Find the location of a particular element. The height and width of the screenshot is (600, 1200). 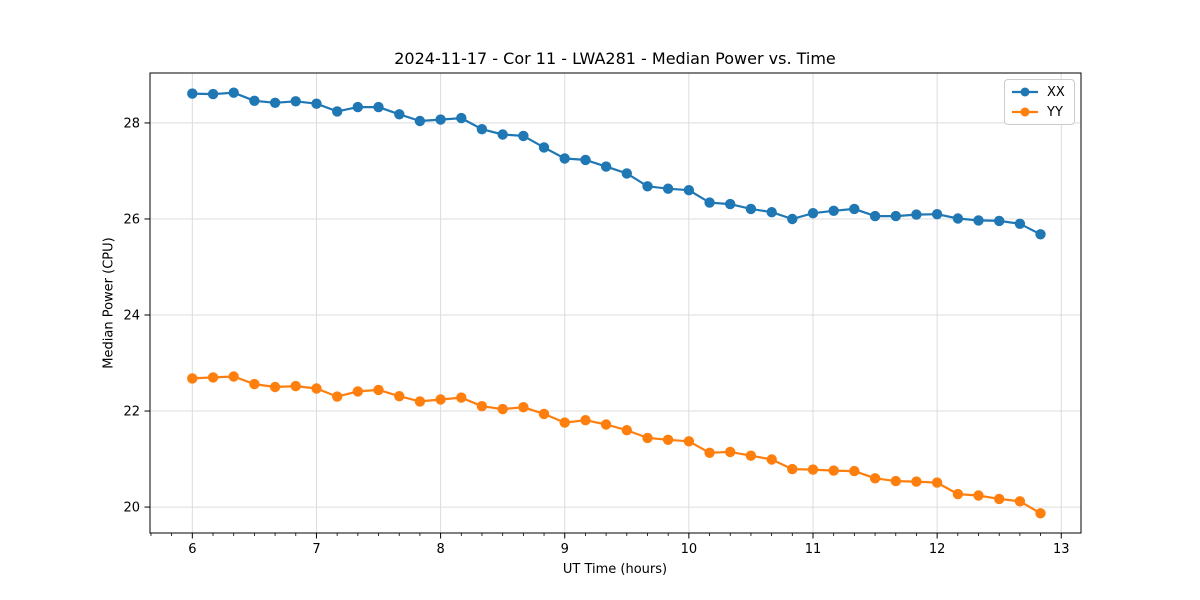

legend-item-xx: XX is located at coordinates (1039, 92).